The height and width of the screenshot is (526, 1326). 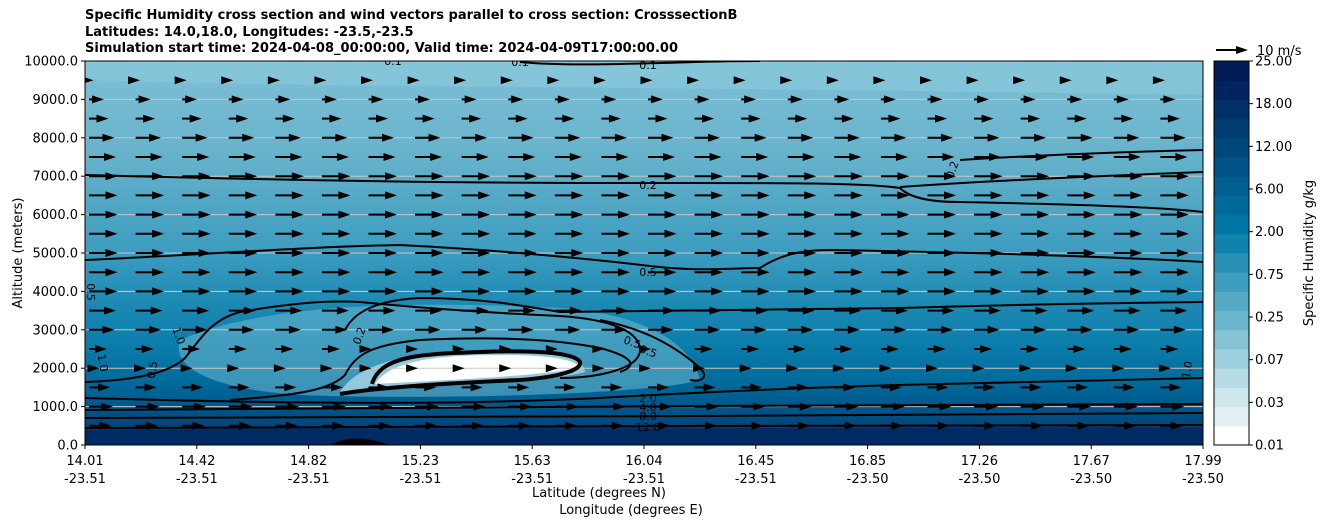 What do you see at coordinates (648, 398) in the screenshot?
I see `contour-label: 2.0` at bounding box center [648, 398].